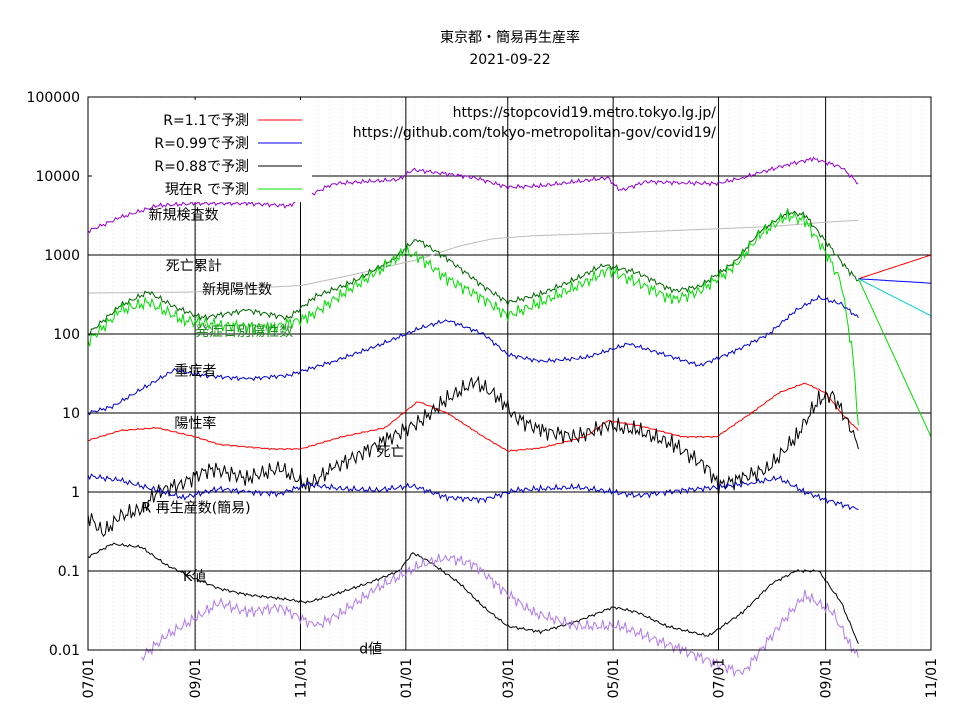 The height and width of the screenshot is (720, 960). What do you see at coordinates (370, 650) in the screenshot?
I see `series-label: d値` at bounding box center [370, 650].